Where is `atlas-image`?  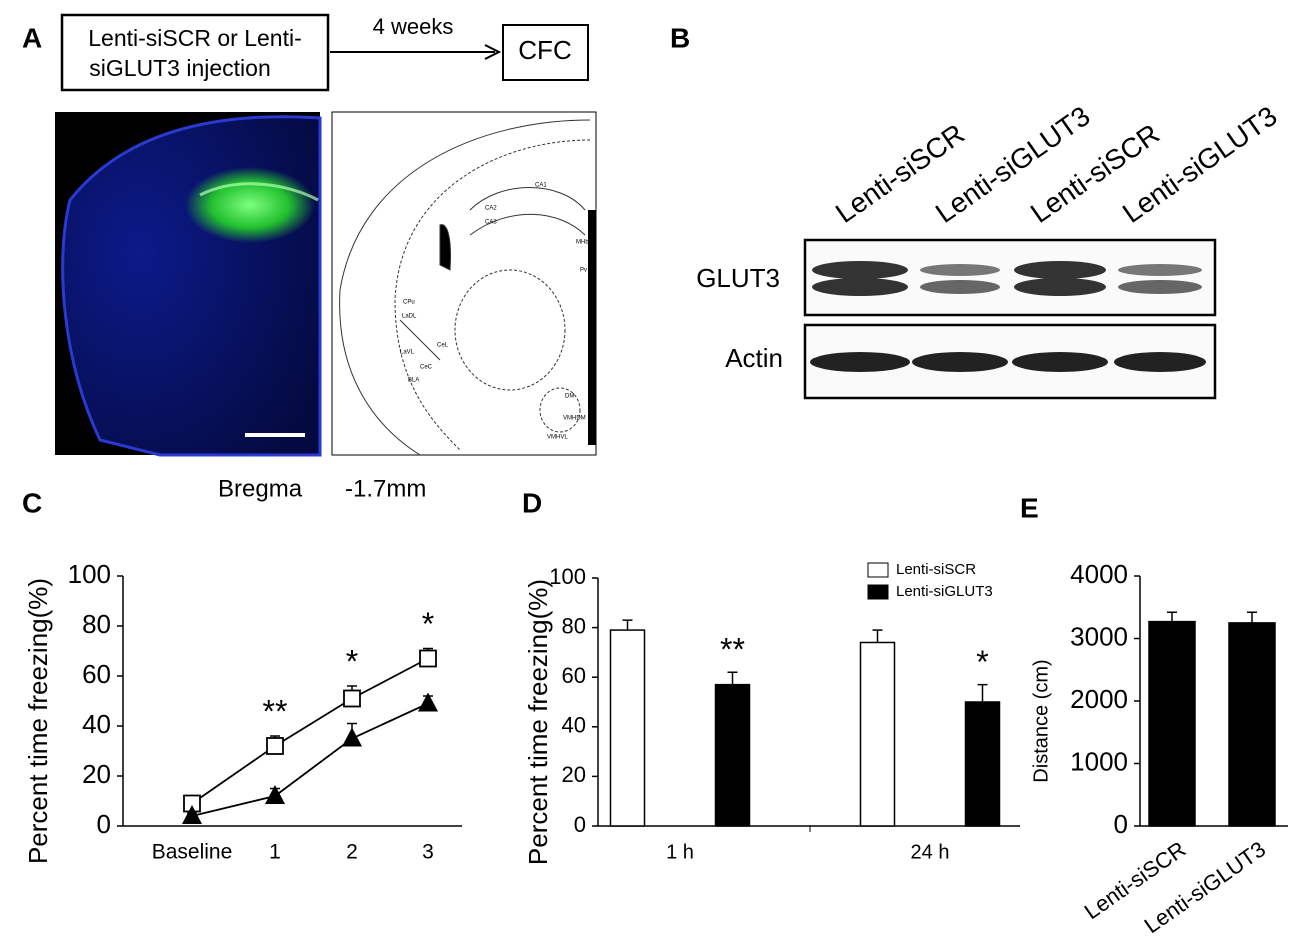 atlas-image is located at coordinates (464, 283).